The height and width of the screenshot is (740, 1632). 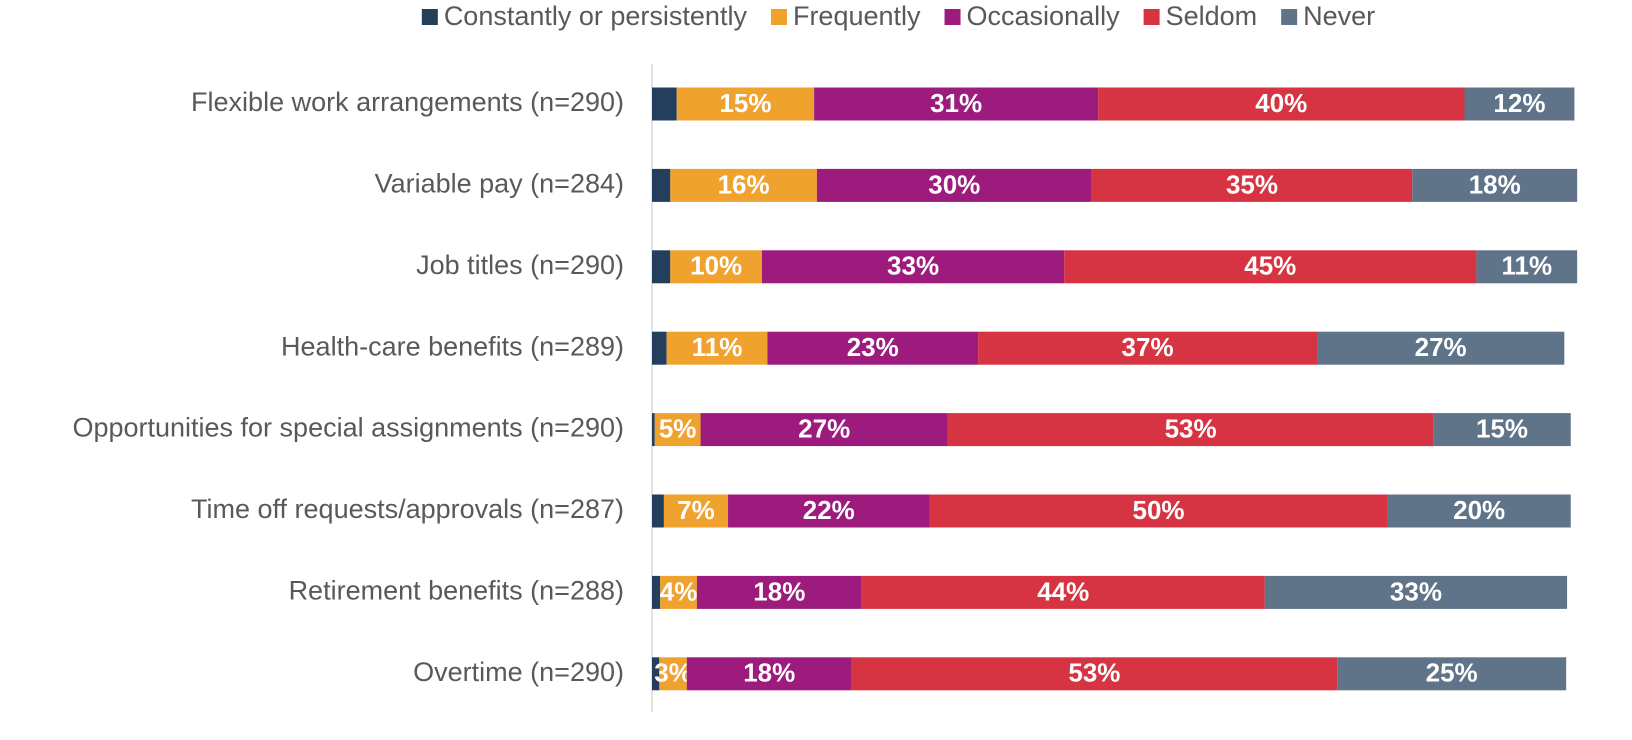 I want to click on legend-label: Never, so click(x=1339, y=16).